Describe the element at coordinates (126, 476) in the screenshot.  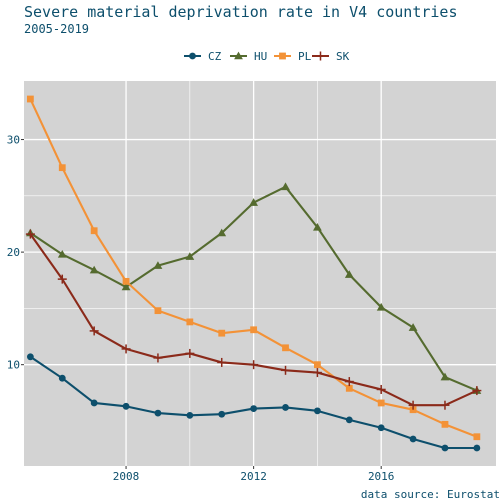
I see `x-tick-label: 2008` at that location.